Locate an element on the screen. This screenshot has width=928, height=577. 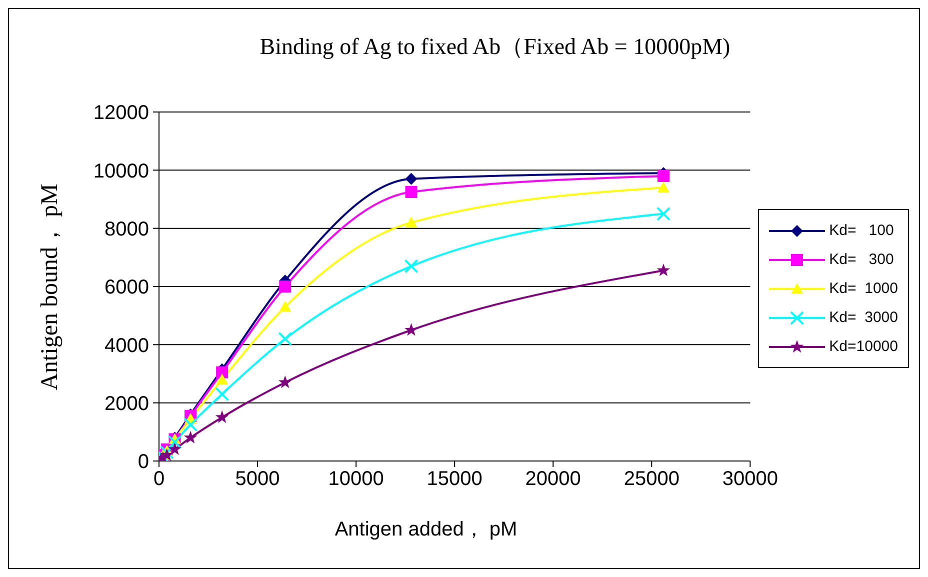
x-tick-label: 15000 is located at coordinates (454, 479).